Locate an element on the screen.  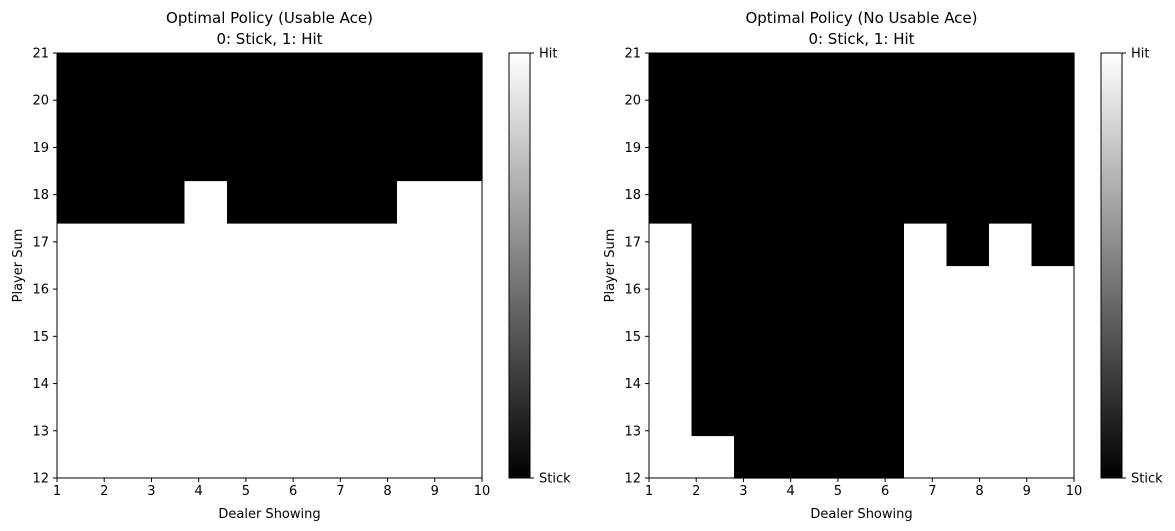
chart-subtitle: 0: Stick, 1: Hit is located at coordinates (269, 39).